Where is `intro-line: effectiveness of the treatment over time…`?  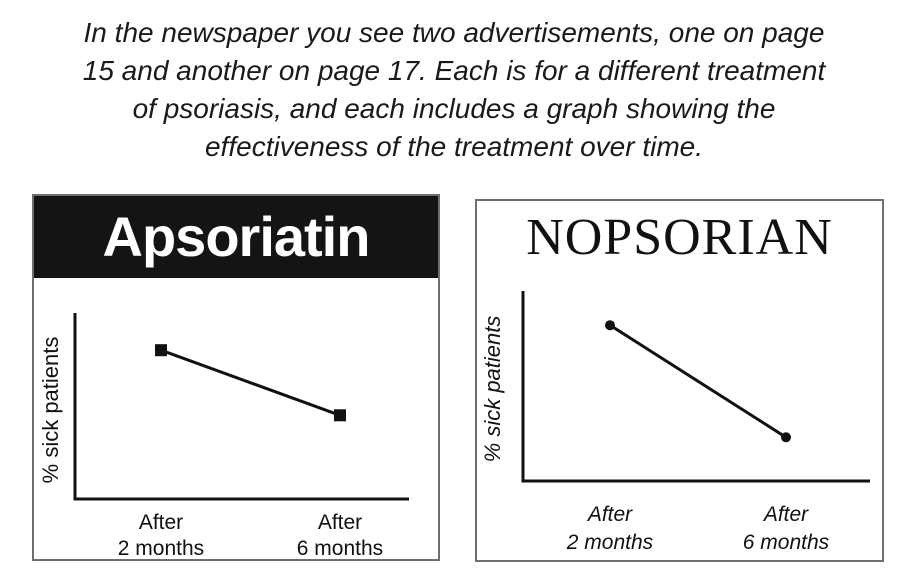
intro-line: effectiveness of the treatment over time… is located at coordinates (453, 146).